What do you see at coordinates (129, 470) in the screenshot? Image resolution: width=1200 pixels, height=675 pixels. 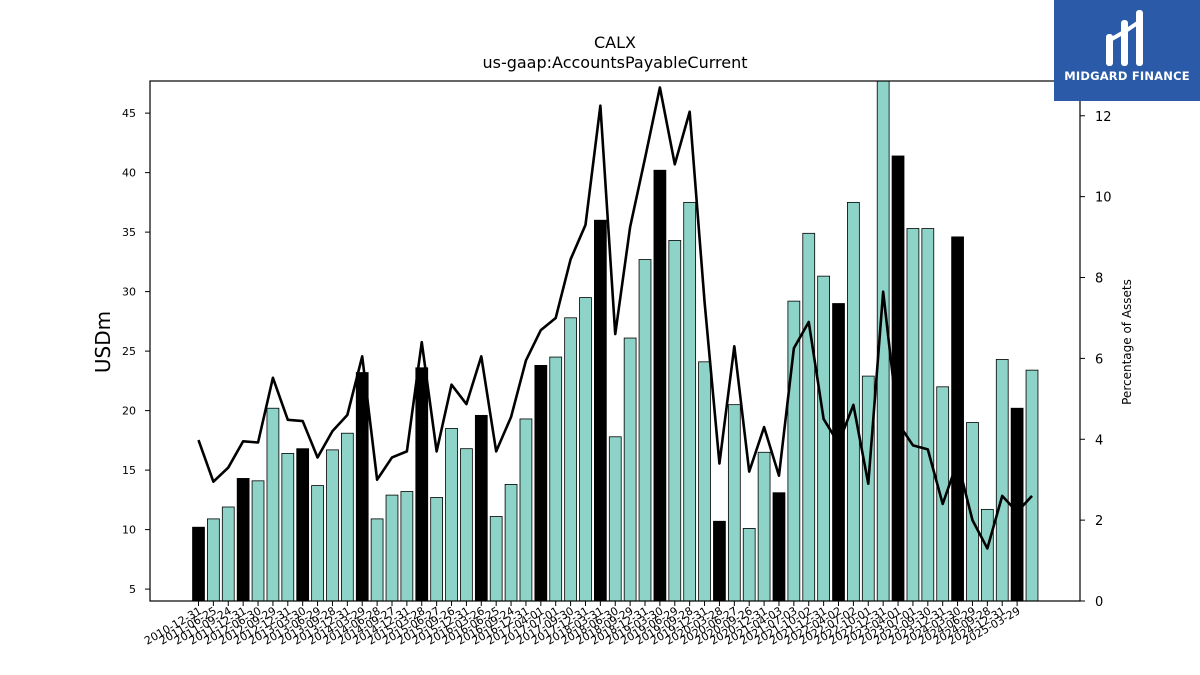 I see `y-tick-label: 15` at bounding box center [129, 470].